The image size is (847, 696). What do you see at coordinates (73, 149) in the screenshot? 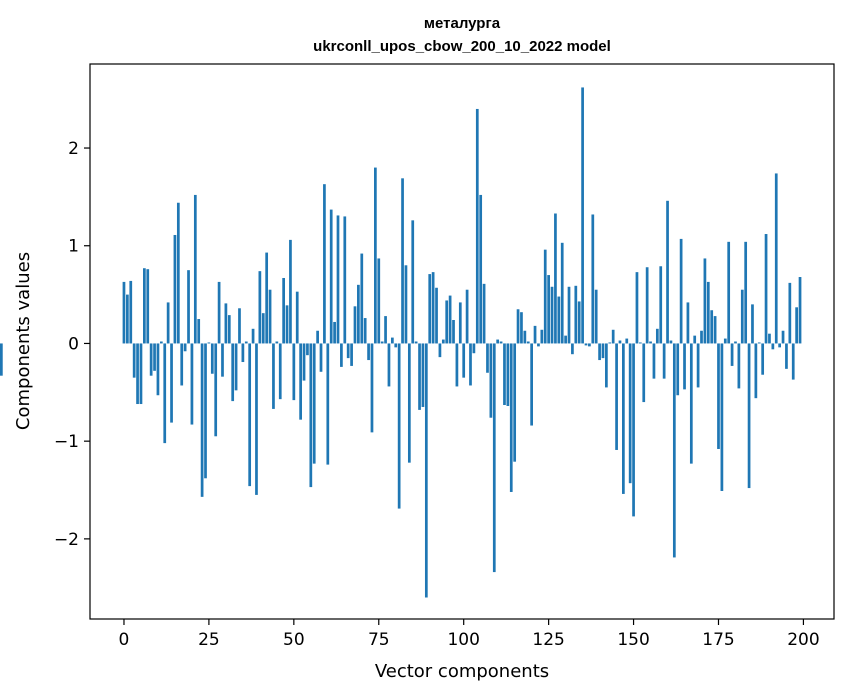
I see `y-tick-label: 2` at bounding box center [73, 149].